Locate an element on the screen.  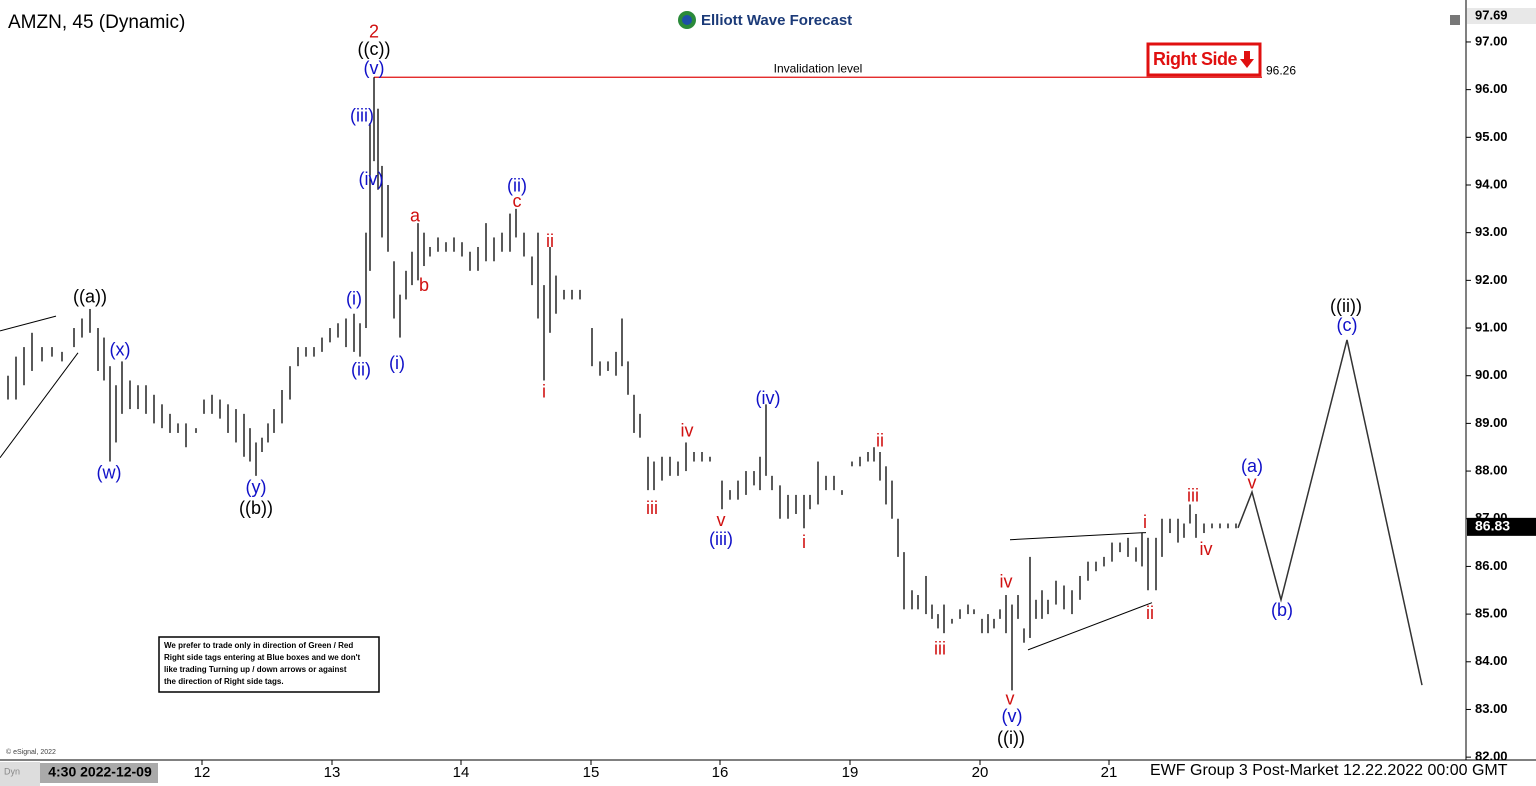
right-side-tag: Right Side is located at coordinates (1204, 59).